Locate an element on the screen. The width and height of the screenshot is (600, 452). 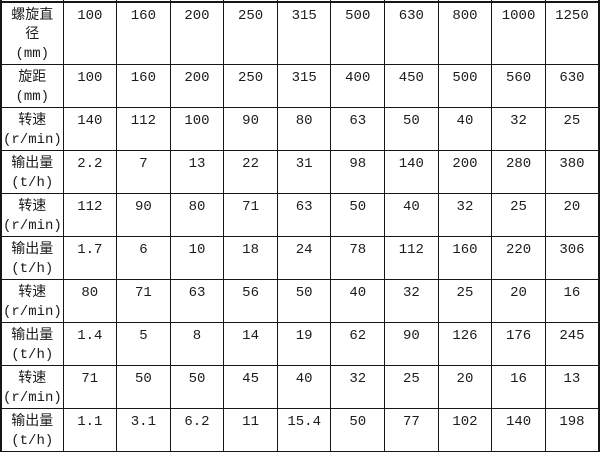
value-cell: 2.2 is located at coordinates (90, 172).